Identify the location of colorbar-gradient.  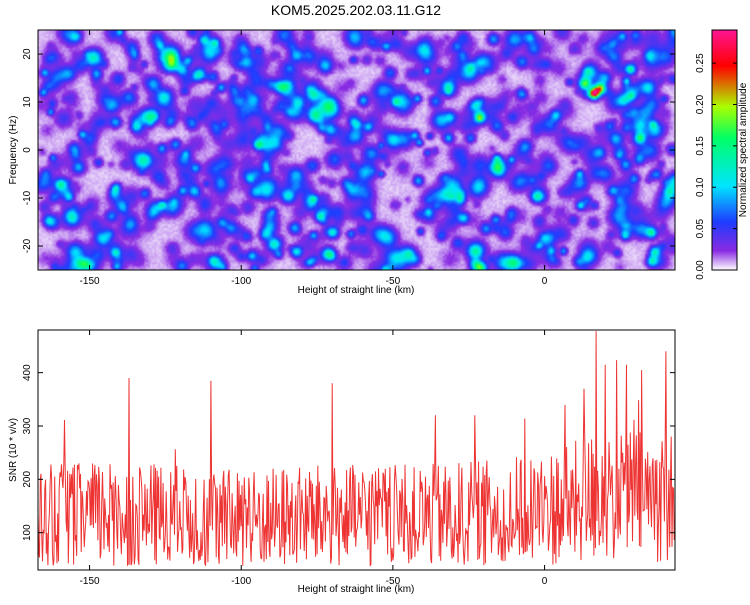
(724, 150).